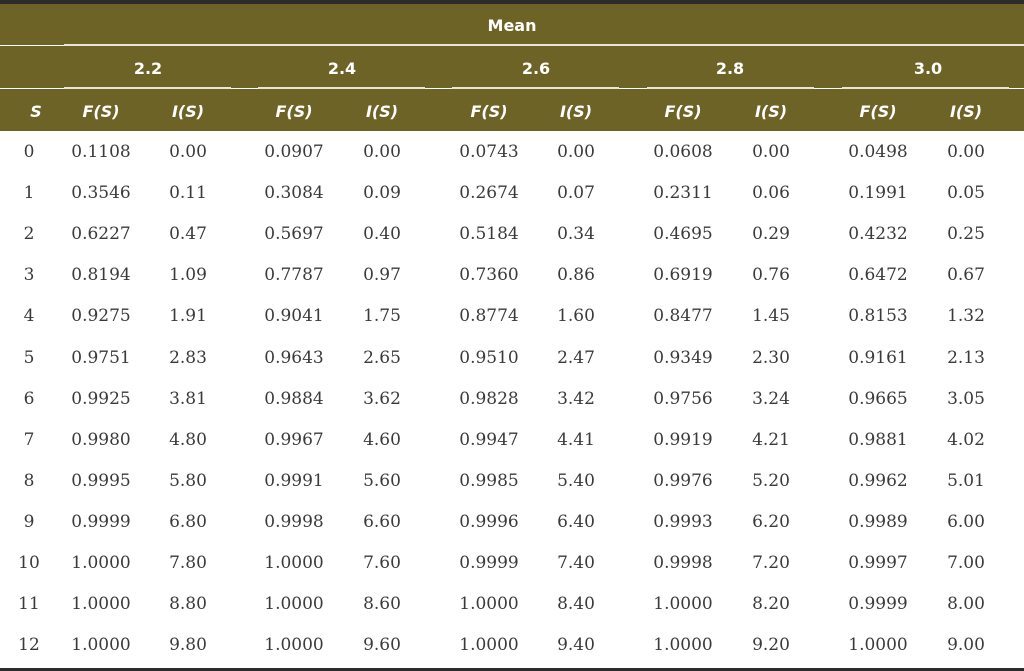 The width and height of the screenshot is (1024, 671). What do you see at coordinates (342, 68) in the screenshot?
I see `mean-value-header: 2.4` at bounding box center [342, 68].